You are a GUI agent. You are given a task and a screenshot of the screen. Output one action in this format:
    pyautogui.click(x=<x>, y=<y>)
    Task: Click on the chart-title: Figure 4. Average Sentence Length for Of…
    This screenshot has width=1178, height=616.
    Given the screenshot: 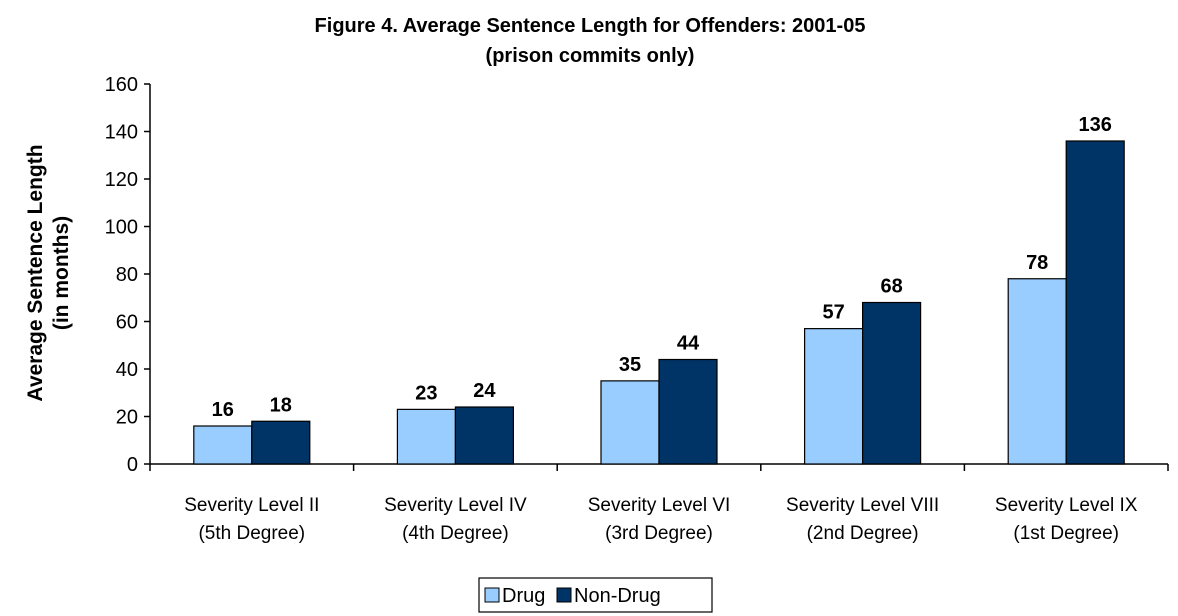 What is the action you would take?
    pyautogui.click(x=590, y=26)
    